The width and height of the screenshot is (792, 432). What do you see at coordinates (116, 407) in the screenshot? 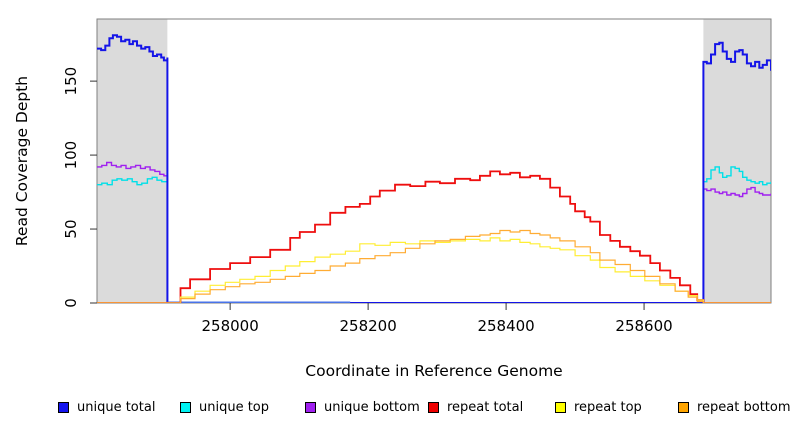
I see `legend-label: unique total` at bounding box center [116, 407].